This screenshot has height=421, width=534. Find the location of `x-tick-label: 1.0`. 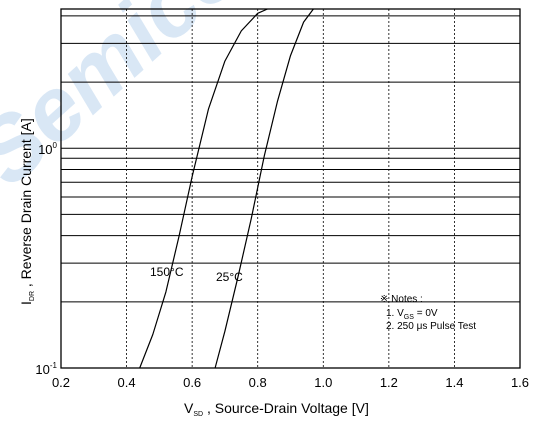

x-tick-label: 1.0 is located at coordinates (323, 382).